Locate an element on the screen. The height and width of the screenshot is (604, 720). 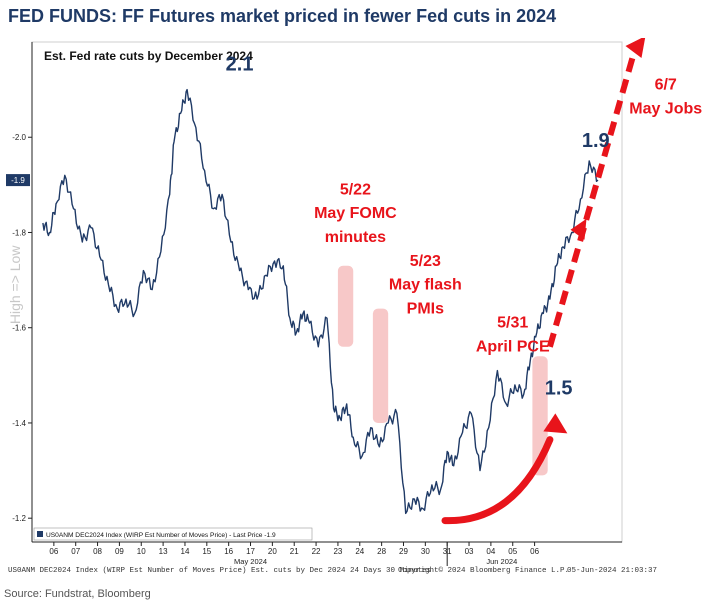
annotation-label: May flash is located at coordinates (425, 285).